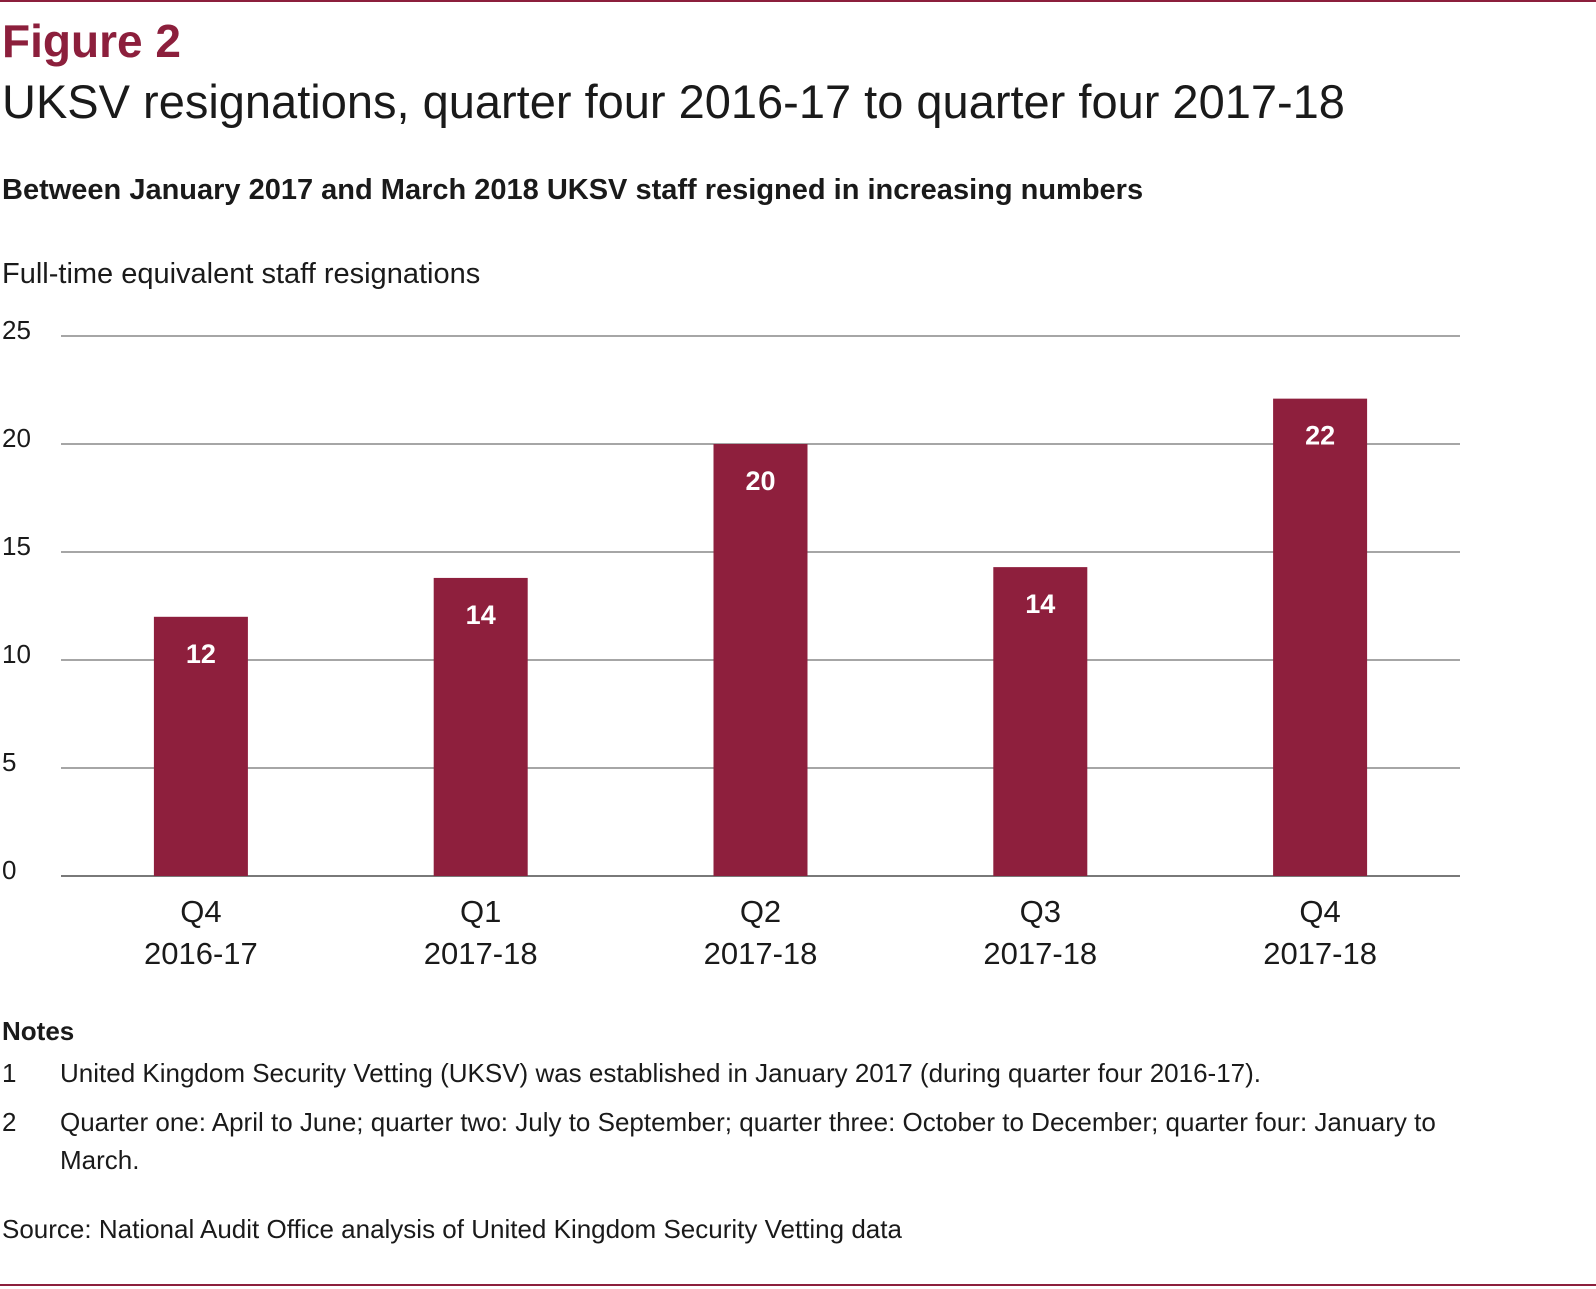 Image resolution: width=1596 pixels, height=1289 pixels. I want to click on y-tick-labels: 0 5 10 15 20 25, so click(16, 600).